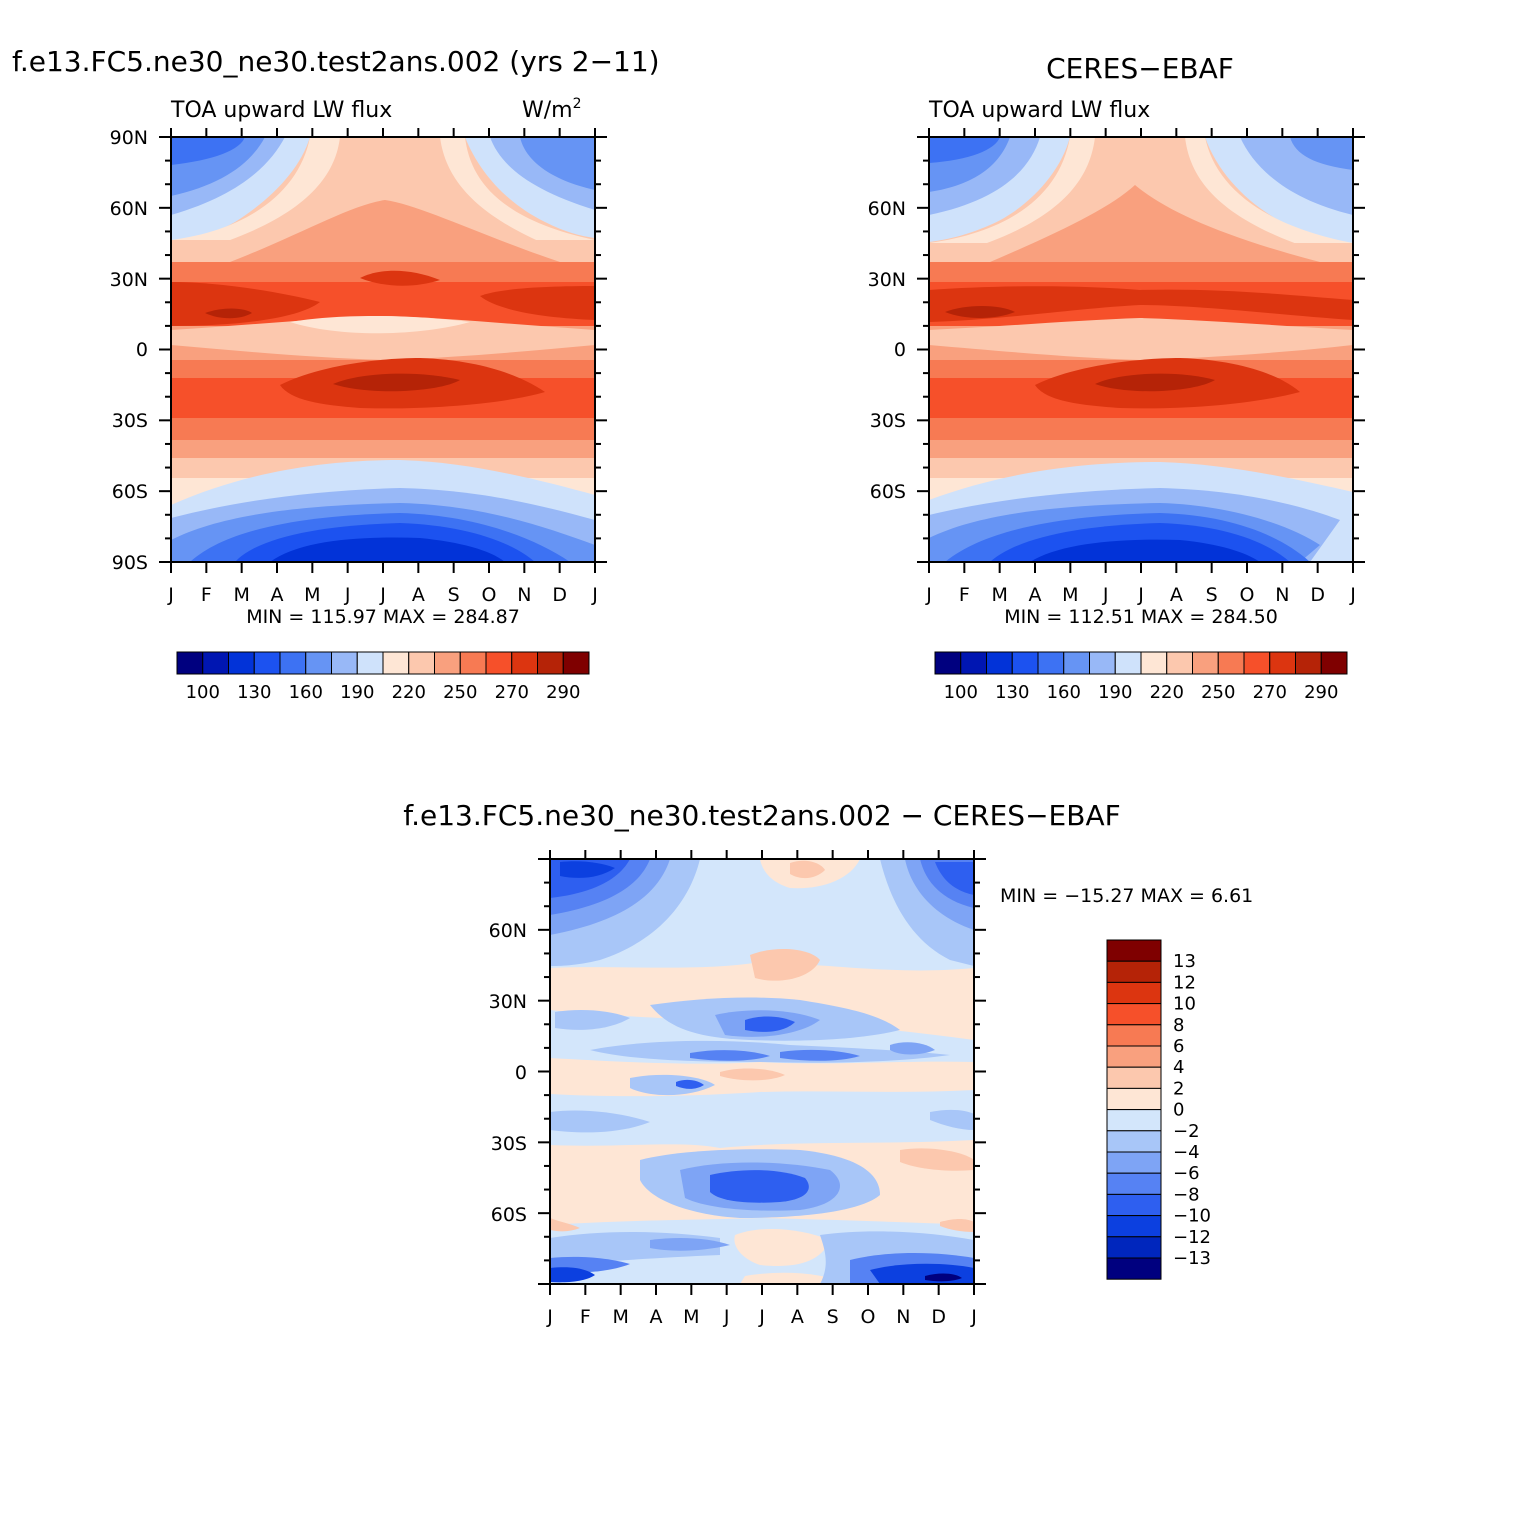 This screenshot has height=1529, width=1525. Describe the element at coordinates (1321, 692) in the screenshot. I see `colorbar-label: 290` at that location.